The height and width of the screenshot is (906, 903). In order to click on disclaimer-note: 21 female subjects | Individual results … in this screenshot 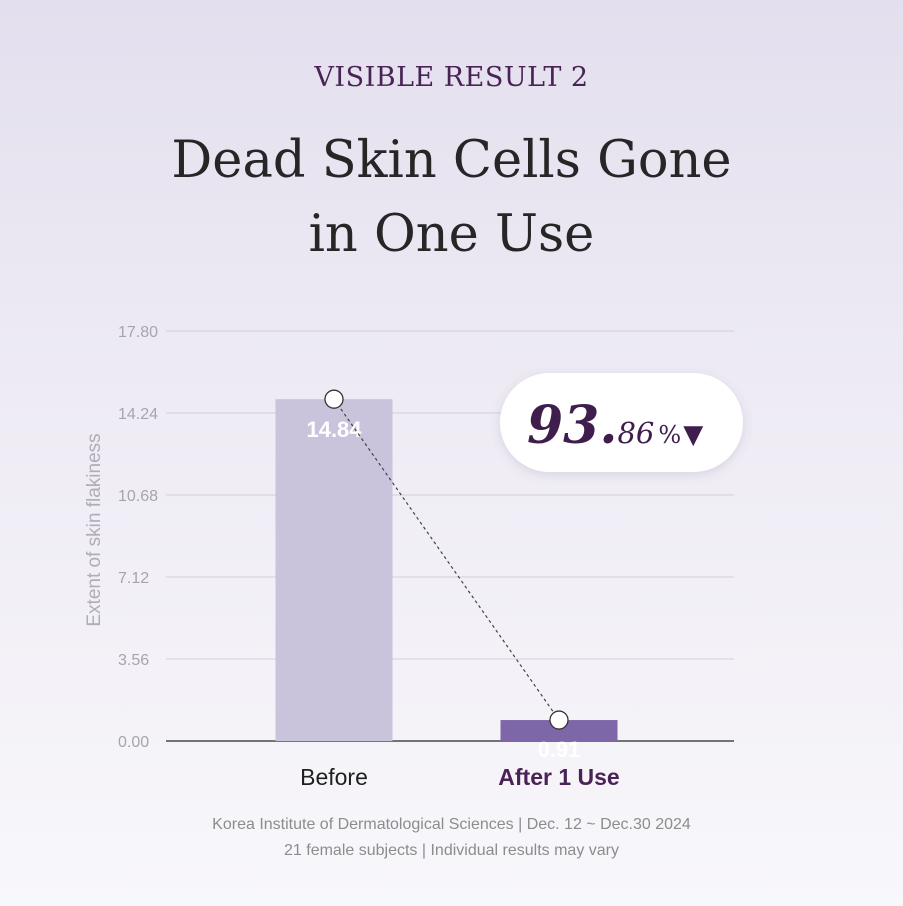, I will do `click(451, 850)`.